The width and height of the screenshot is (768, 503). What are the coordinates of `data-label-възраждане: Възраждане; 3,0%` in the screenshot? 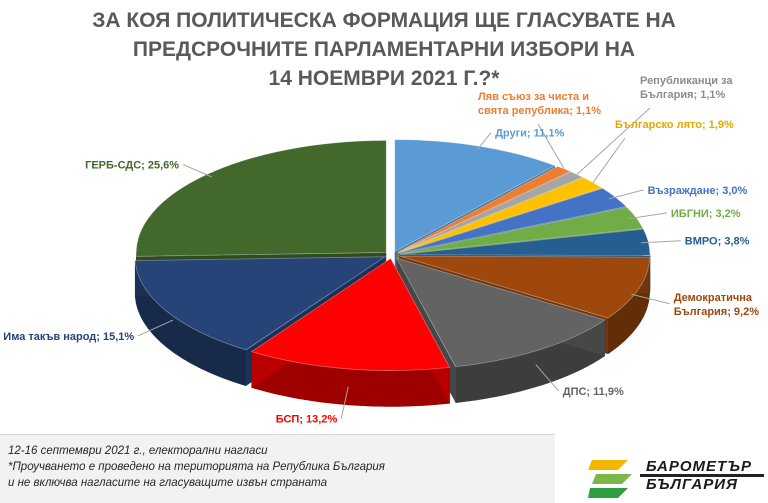 It's located at (698, 191).